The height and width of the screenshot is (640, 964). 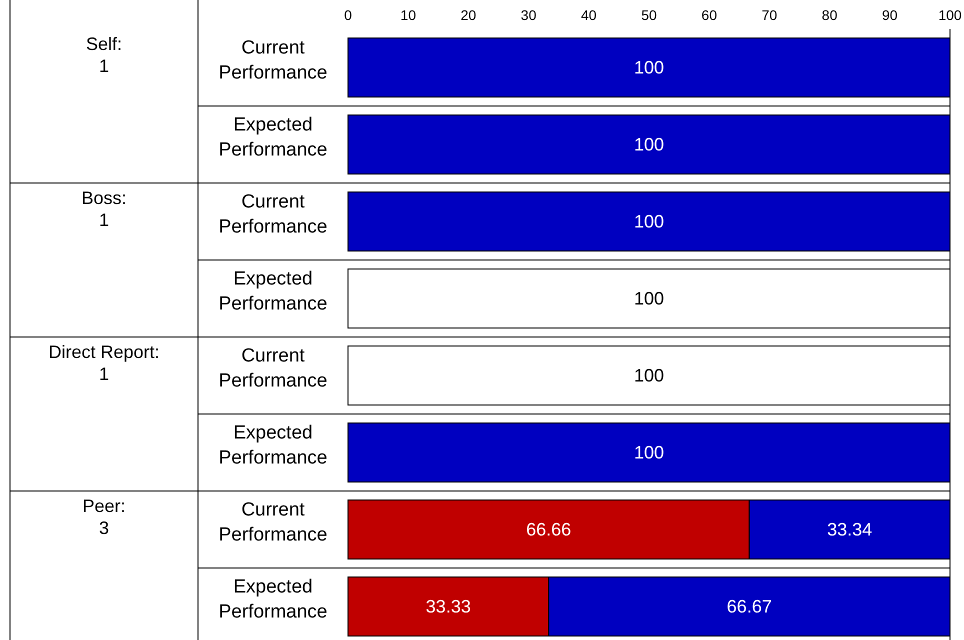 I want to click on data-label: 33.33, so click(x=448, y=606).